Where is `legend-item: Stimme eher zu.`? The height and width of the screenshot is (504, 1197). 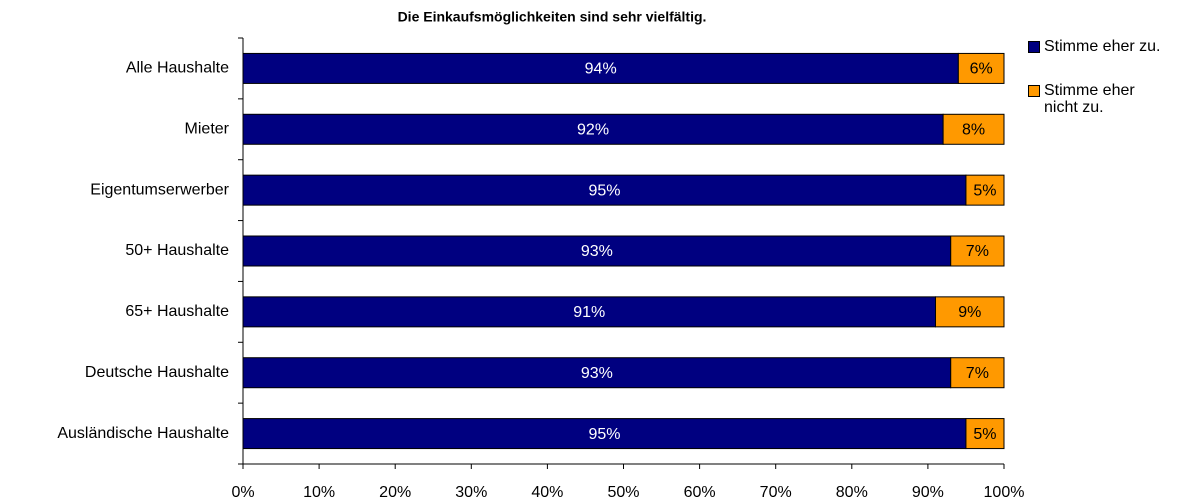
legend-item: Stimme eher zu. is located at coordinates (1110, 46).